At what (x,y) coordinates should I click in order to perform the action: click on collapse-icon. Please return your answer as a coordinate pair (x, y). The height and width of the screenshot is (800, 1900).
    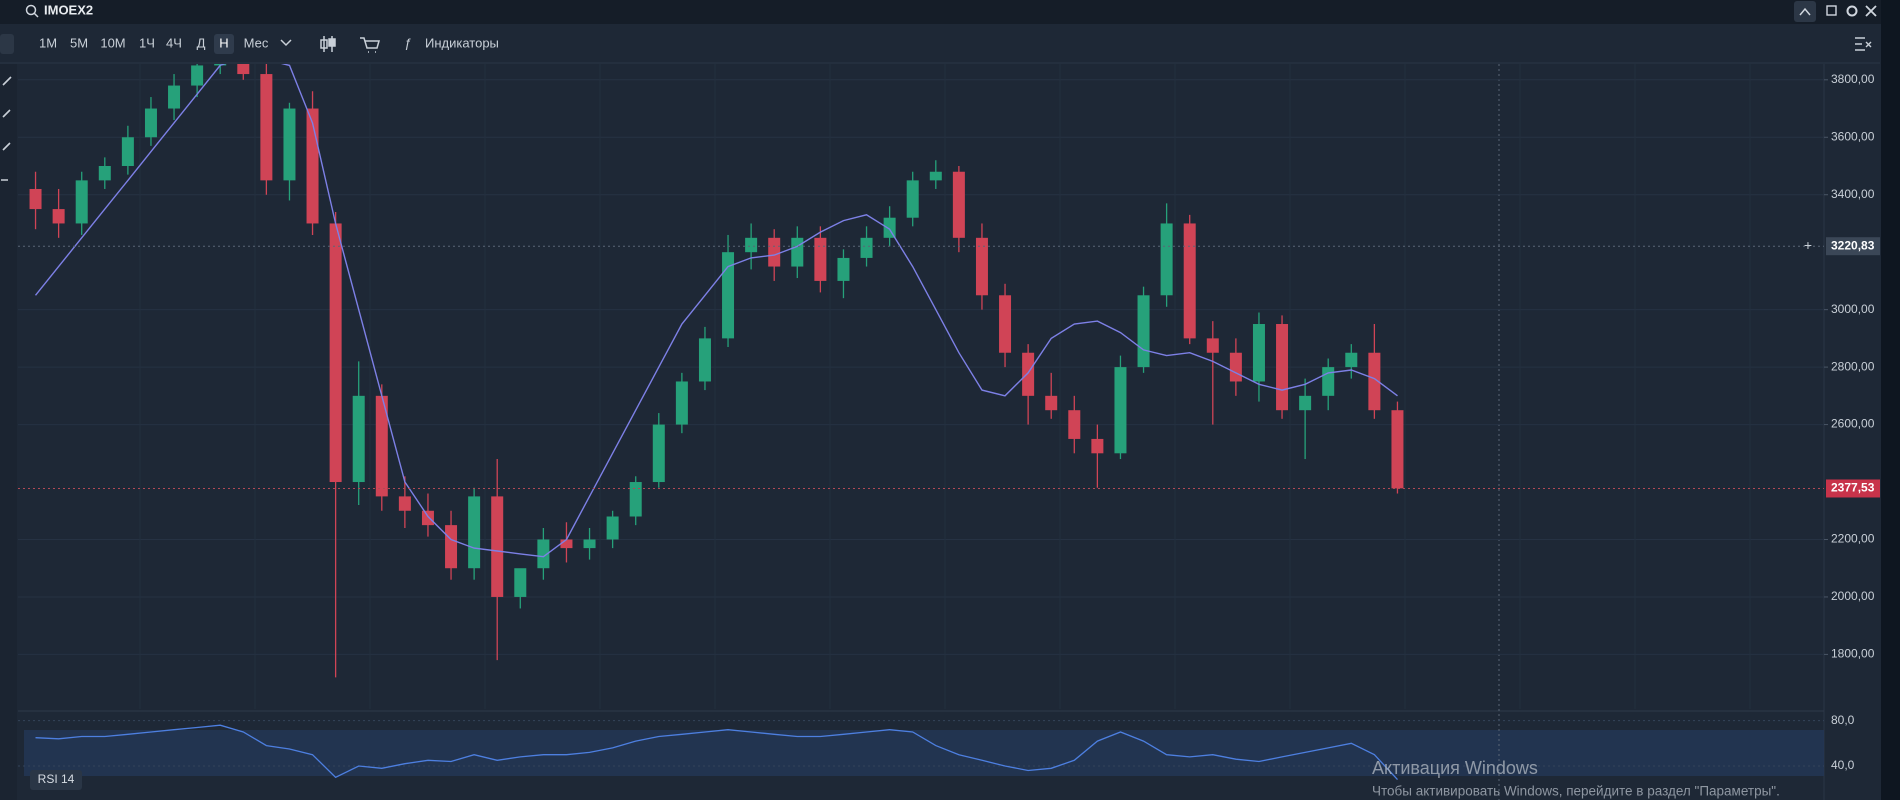
    Looking at the image, I should click on (1805, 11).